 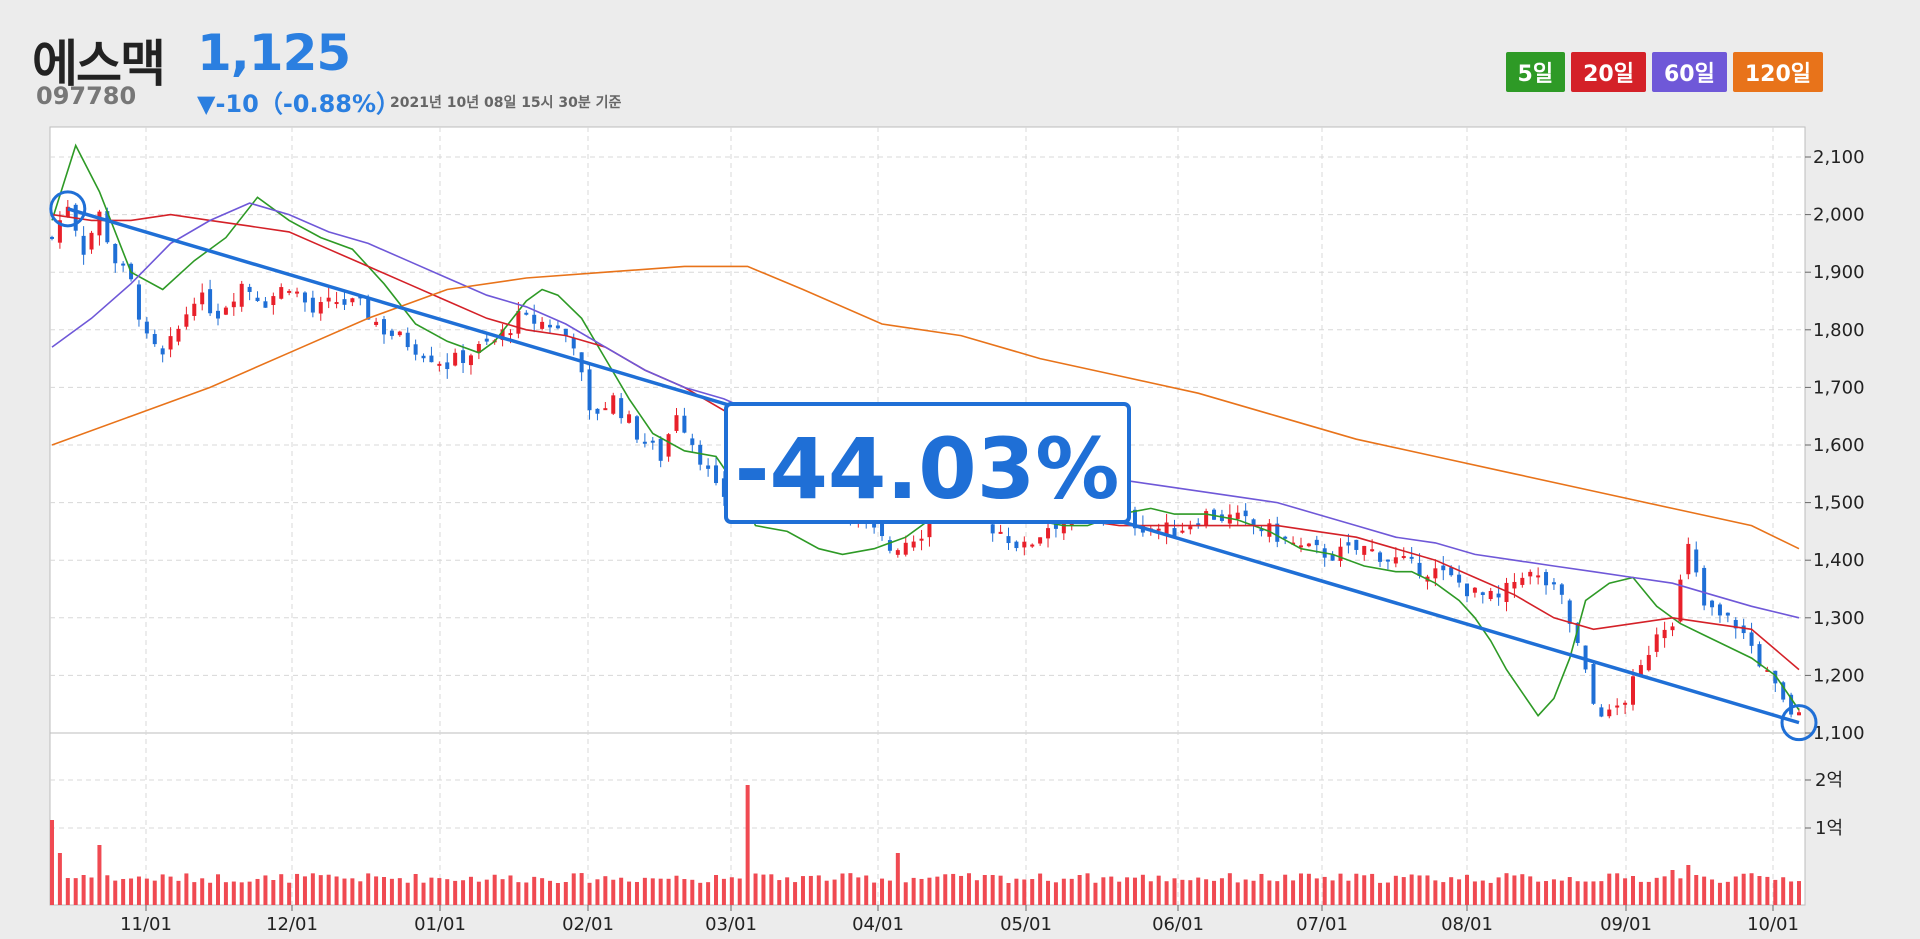 I want to click on stock-price: 1,125, so click(x=274, y=53).